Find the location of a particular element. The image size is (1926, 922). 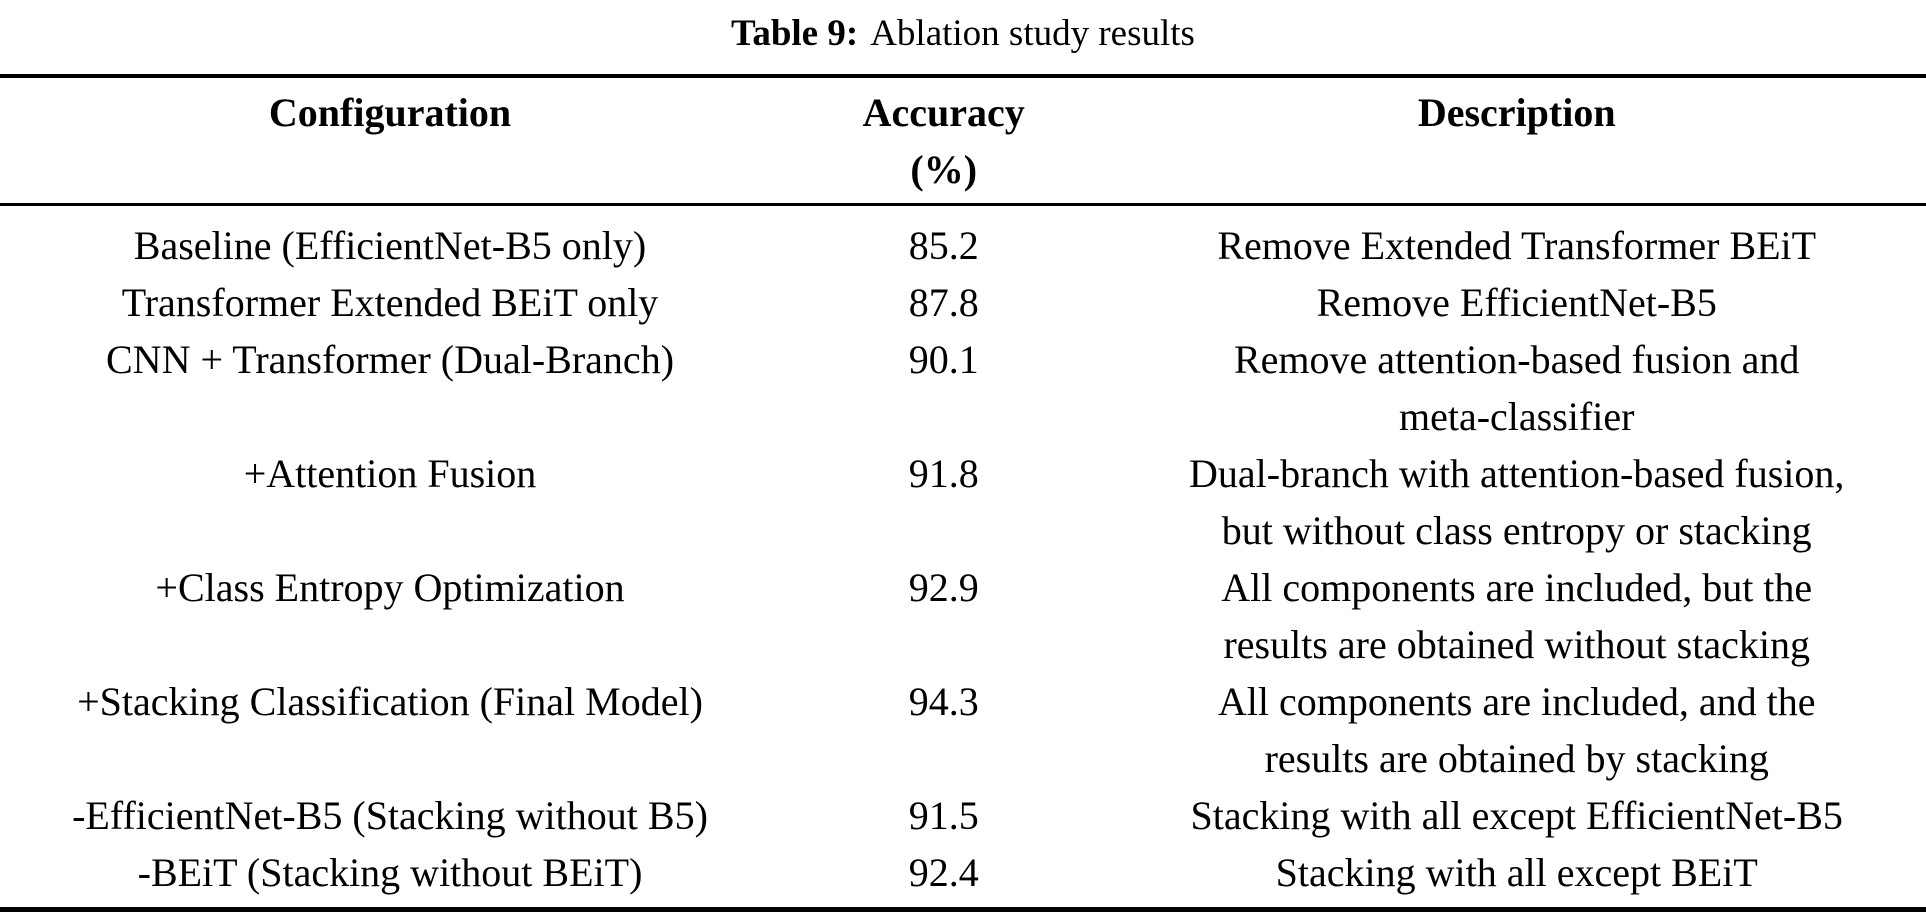

table-caption-label: Table 9: is located at coordinates (795, 33).